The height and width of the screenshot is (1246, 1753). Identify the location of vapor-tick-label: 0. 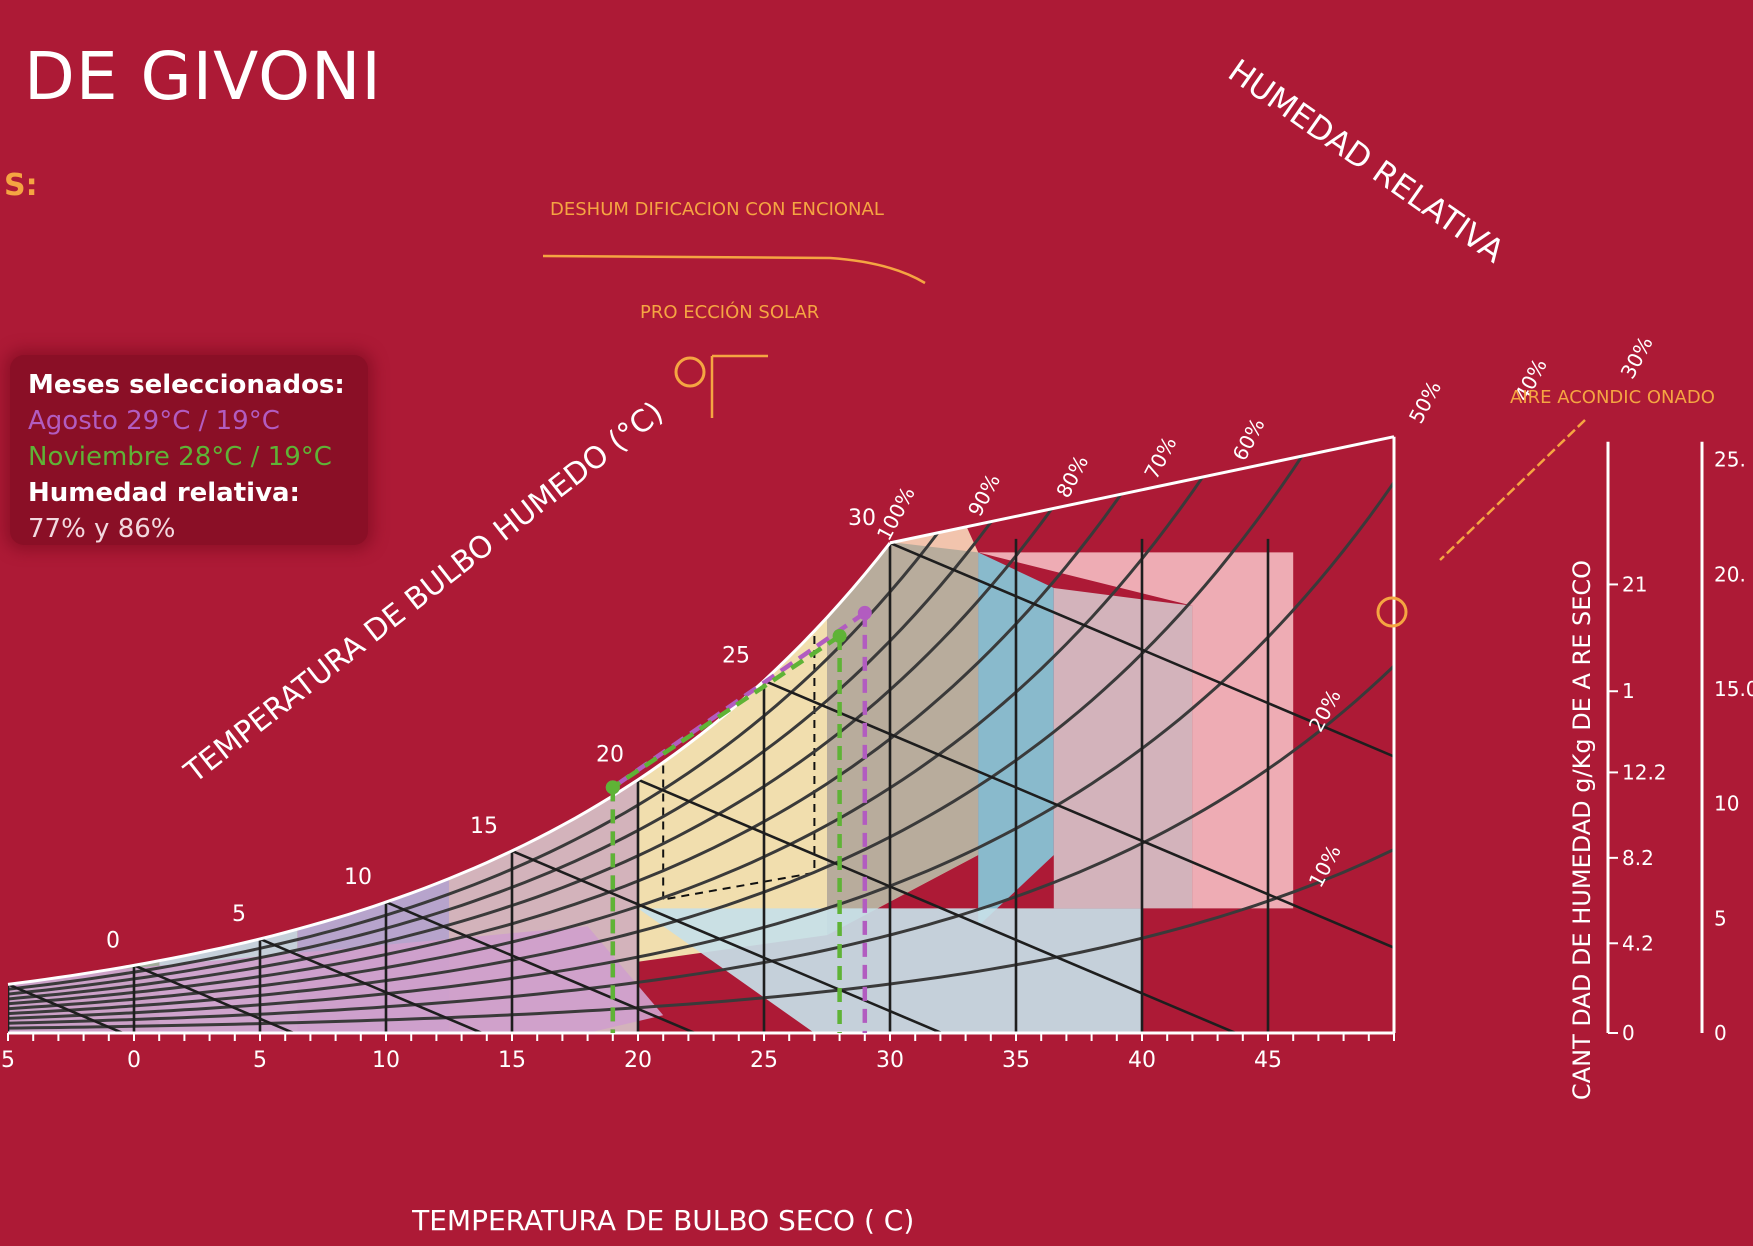
(1720, 1033).